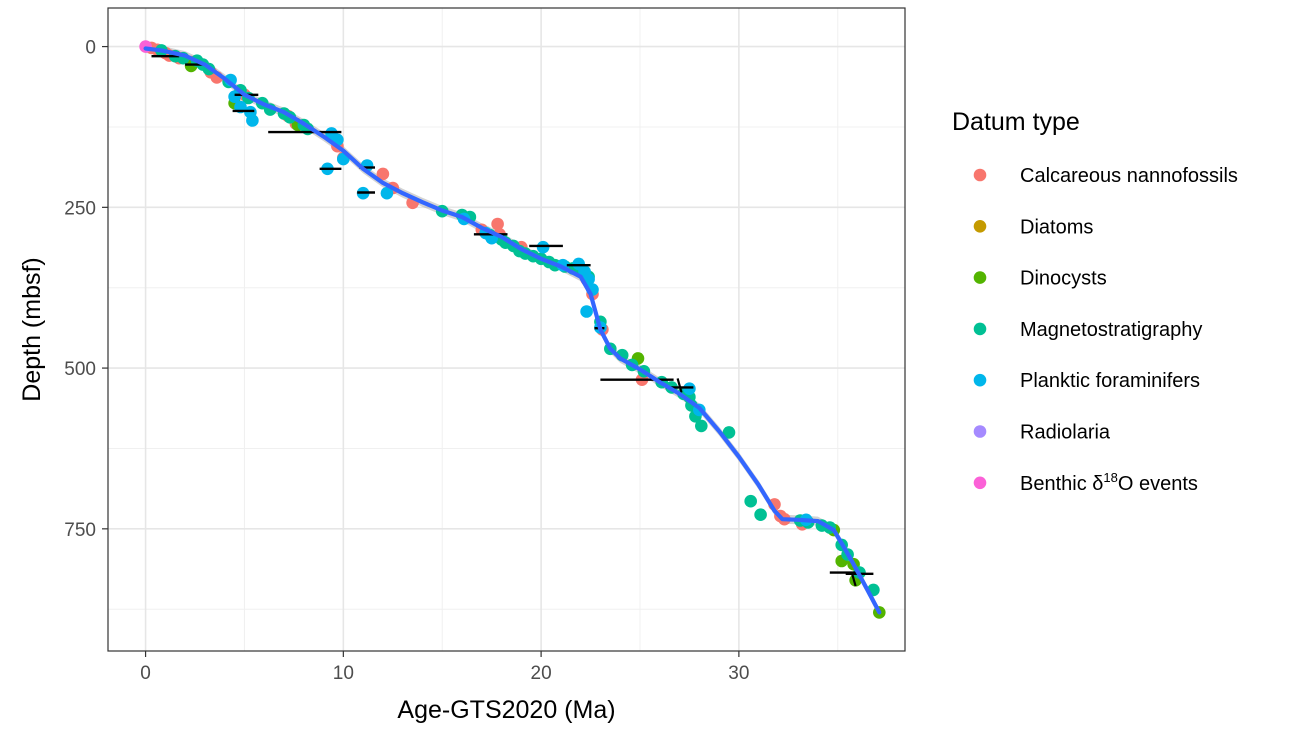  What do you see at coordinates (1129, 176) in the screenshot?
I see `legend-label-calcareous-nannofossils: Calcareous nannofossils` at bounding box center [1129, 176].